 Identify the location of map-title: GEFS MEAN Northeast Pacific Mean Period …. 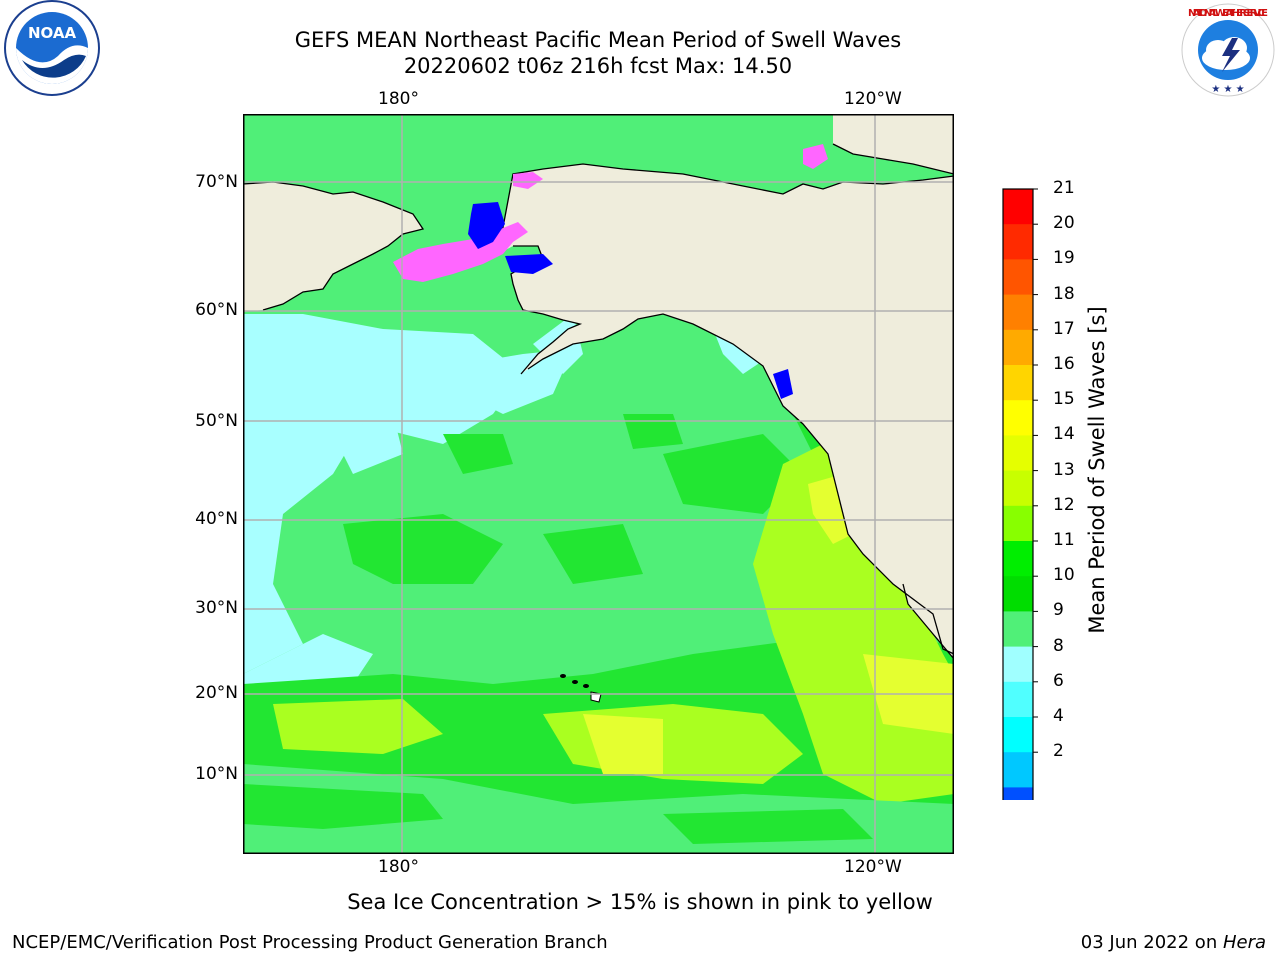
(598, 40).